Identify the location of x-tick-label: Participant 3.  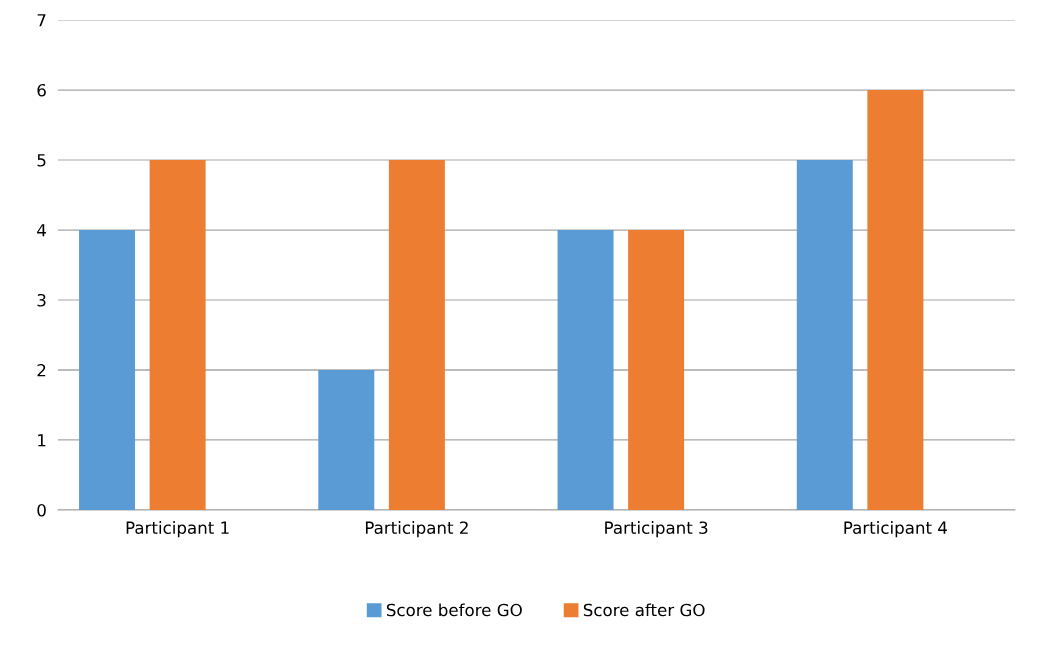
(656, 529).